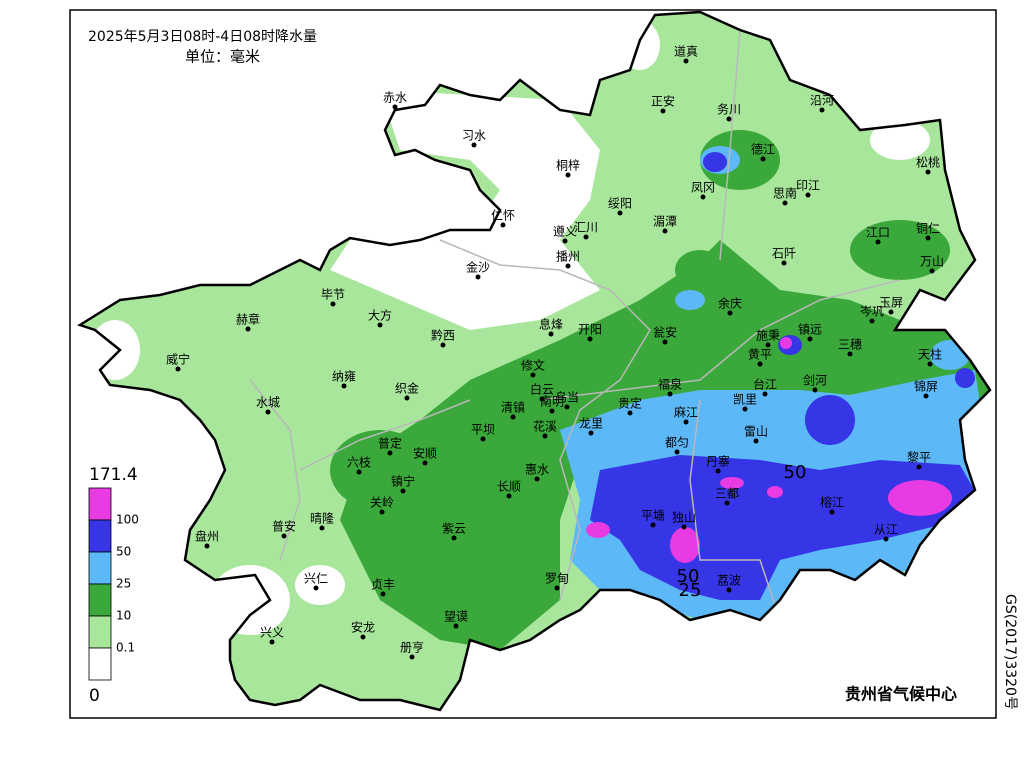 The image size is (1024, 763). Describe the element at coordinates (268, 403) in the screenshot. I see `station-label: 水城` at that location.